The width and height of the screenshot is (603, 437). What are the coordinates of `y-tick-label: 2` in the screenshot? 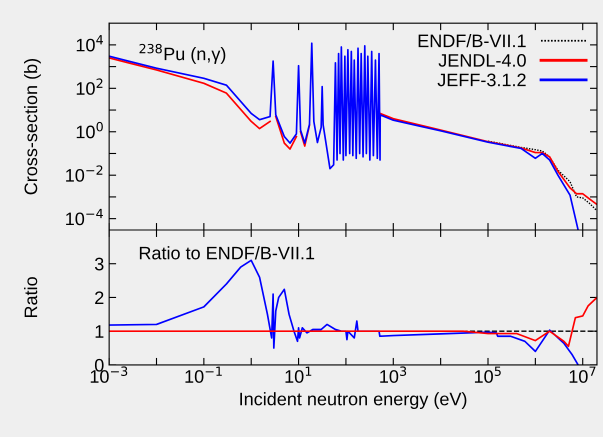 It's located at (99, 297).